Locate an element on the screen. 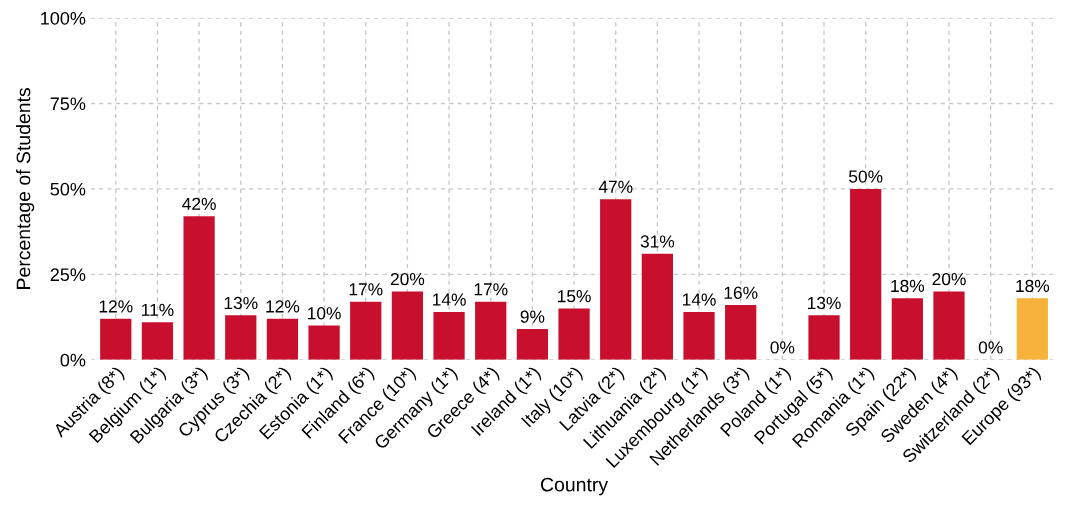 This screenshot has height=514, width=1068. x-axis-title: Country is located at coordinates (575, 486).